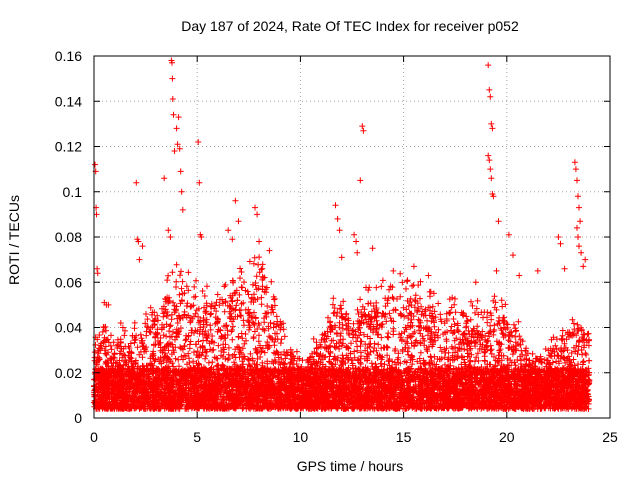 The image size is (640, 480). I want to click on y-tick-label: 0.14, so click(68, 101).